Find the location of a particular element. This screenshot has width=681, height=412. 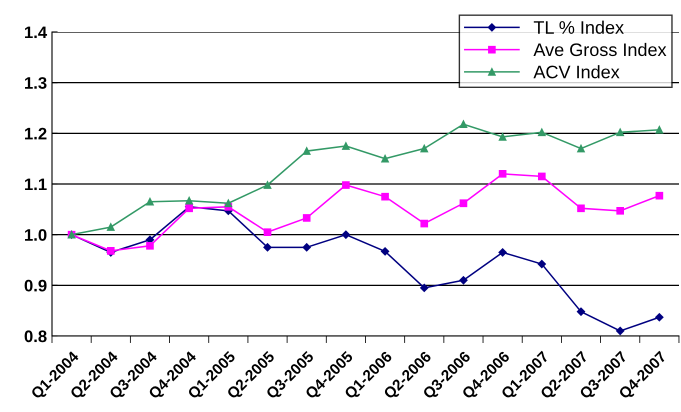

legend-label: TL % Index is located at coordinates (579, 27).